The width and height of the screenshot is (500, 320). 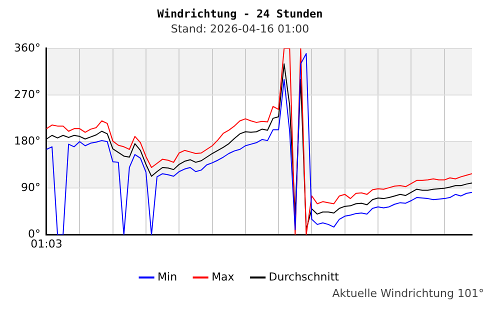 I want to click on y-tick-label: 270°, so click(x=27, y=94).